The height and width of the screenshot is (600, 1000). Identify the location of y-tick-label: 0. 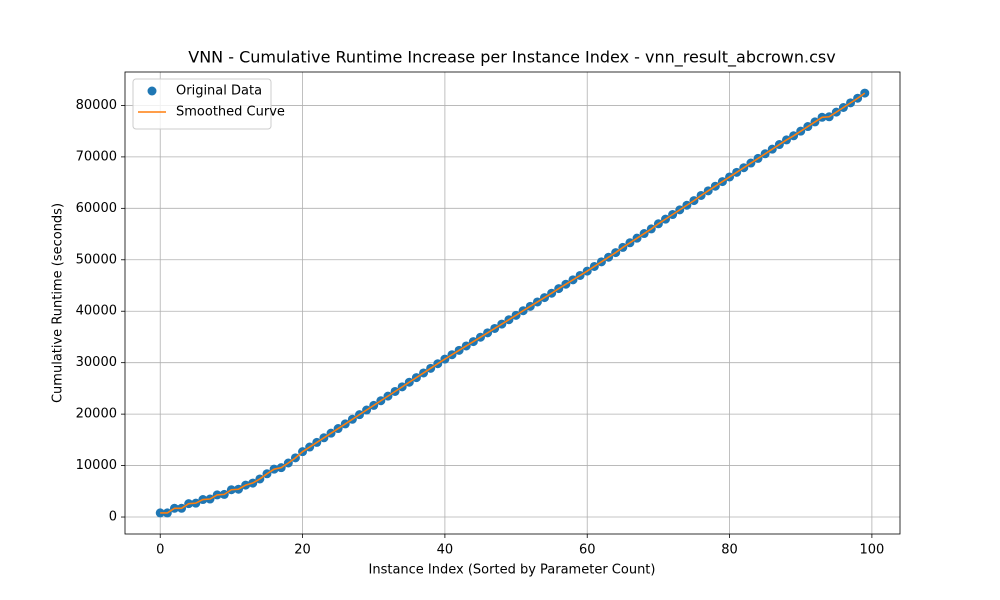
(113, 517).